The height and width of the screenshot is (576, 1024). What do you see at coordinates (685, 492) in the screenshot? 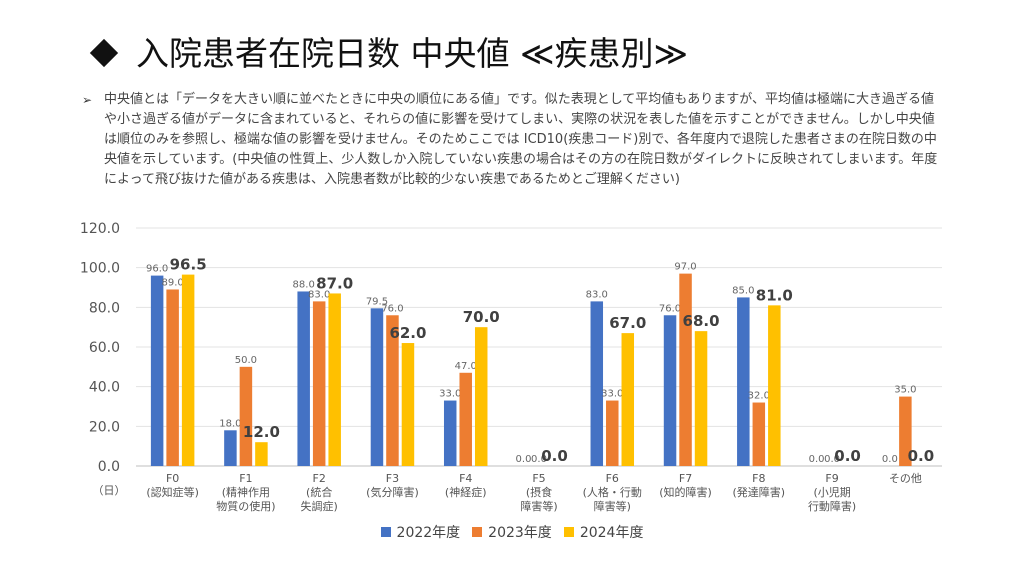
I see `x-tick-label: (知的障害)` at bounding box center [685, 492].